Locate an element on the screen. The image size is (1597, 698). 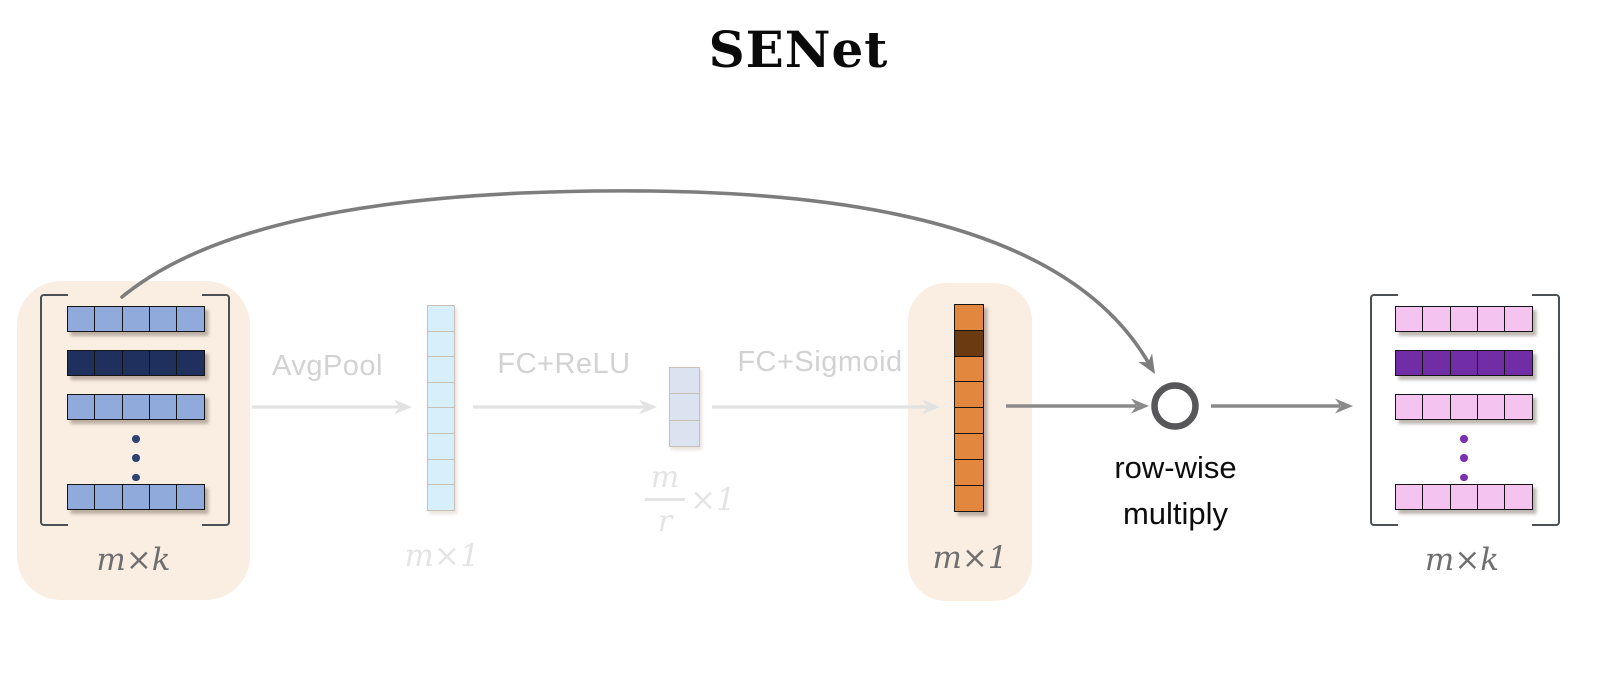
output-matrix-left-bracket is located at coordinates (1384, 410).